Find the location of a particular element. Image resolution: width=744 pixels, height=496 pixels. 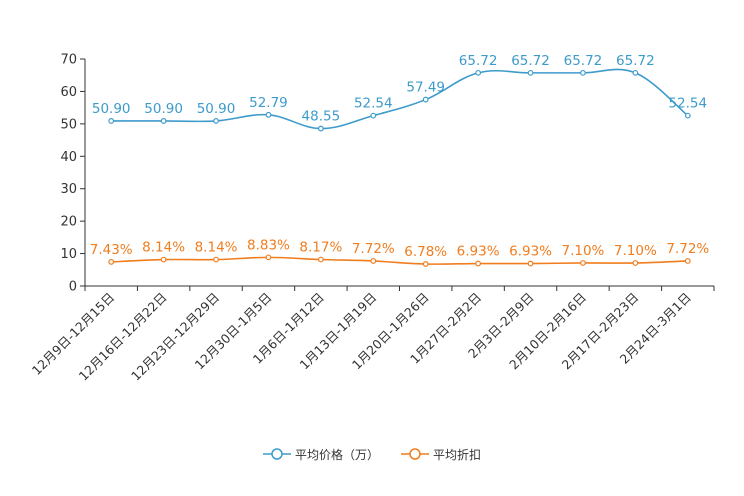

y-tick-label: 0 is located at coordinates (73, 287).